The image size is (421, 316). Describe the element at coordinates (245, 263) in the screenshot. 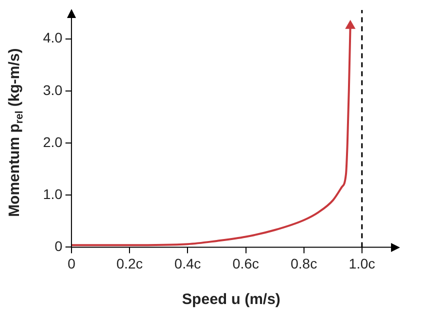

I see `x-tick-label: 0.6c` at that location.